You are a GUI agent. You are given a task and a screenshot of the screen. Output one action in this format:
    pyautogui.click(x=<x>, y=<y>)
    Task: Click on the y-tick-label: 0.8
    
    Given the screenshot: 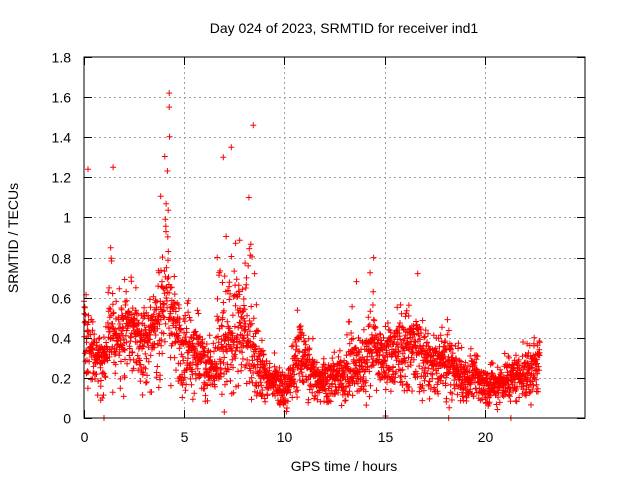 What is the action you would take?
    pyautogui.click(x=62, y=259)
    